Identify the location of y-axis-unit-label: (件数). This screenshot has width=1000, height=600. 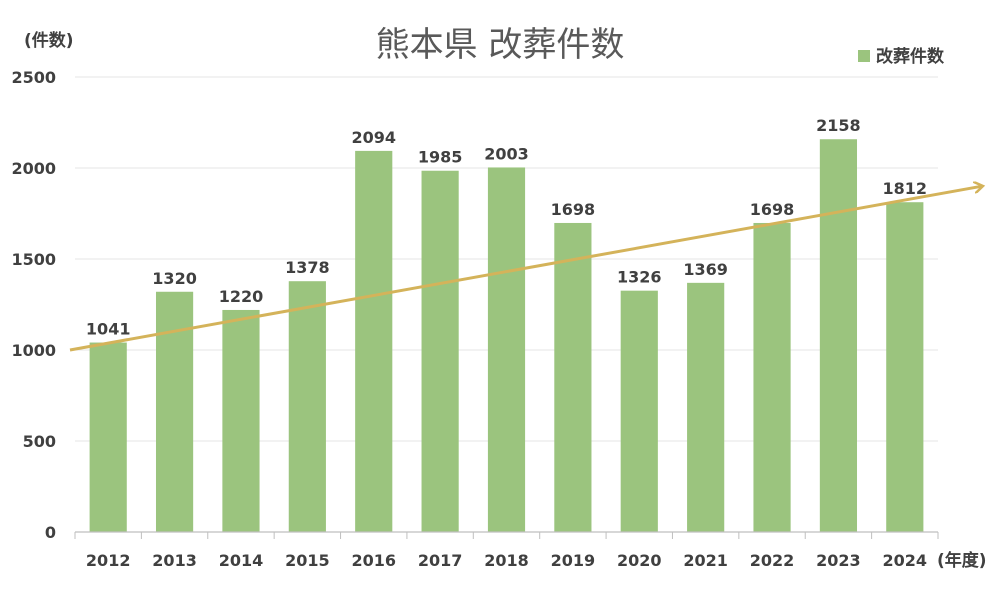
(49, 40).